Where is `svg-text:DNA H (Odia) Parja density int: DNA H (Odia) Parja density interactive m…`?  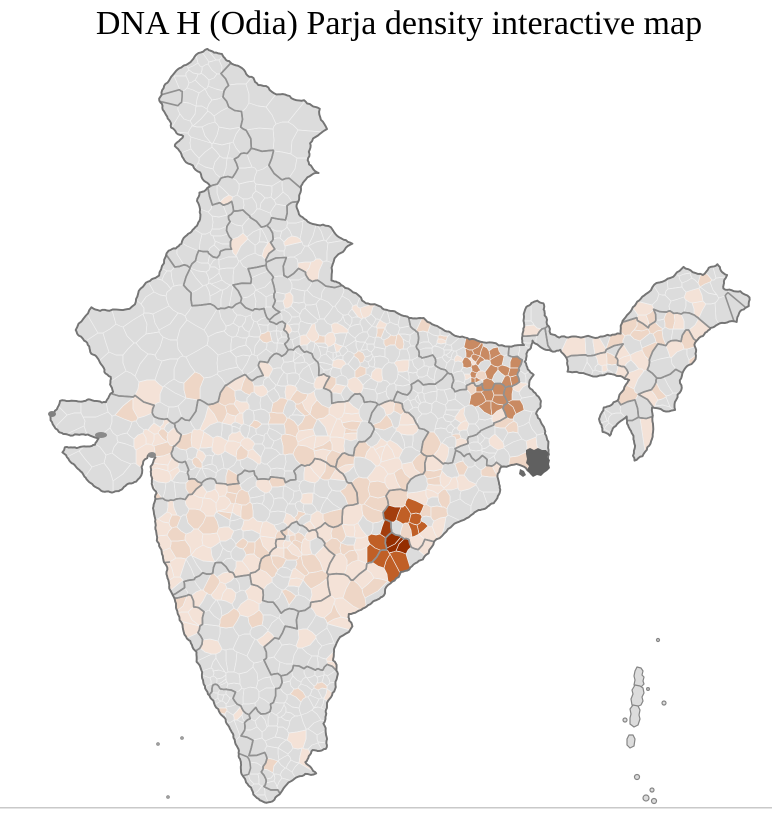 svg-text:DNA H (Odia) Parja density int: DNA H (Odia) Parja density interactive m… is located at coordinates (399, 23).